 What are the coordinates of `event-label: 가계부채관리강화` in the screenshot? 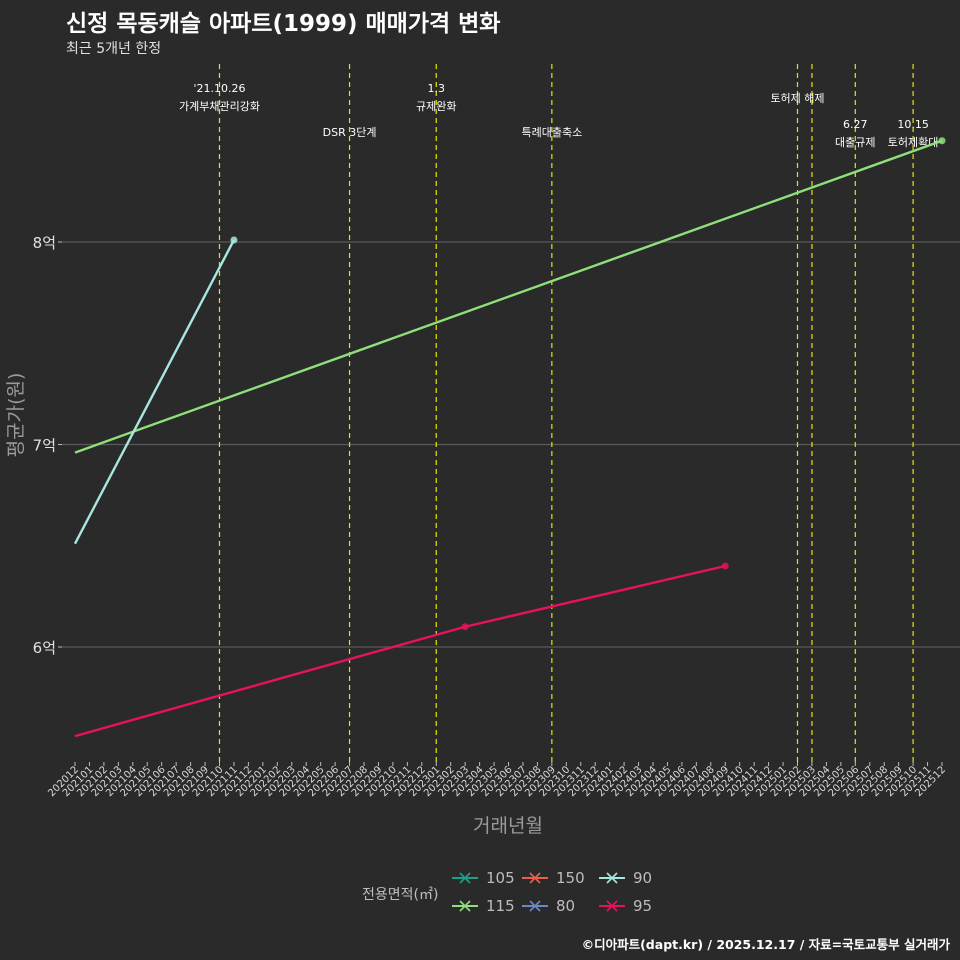 It's located at (219, 106).